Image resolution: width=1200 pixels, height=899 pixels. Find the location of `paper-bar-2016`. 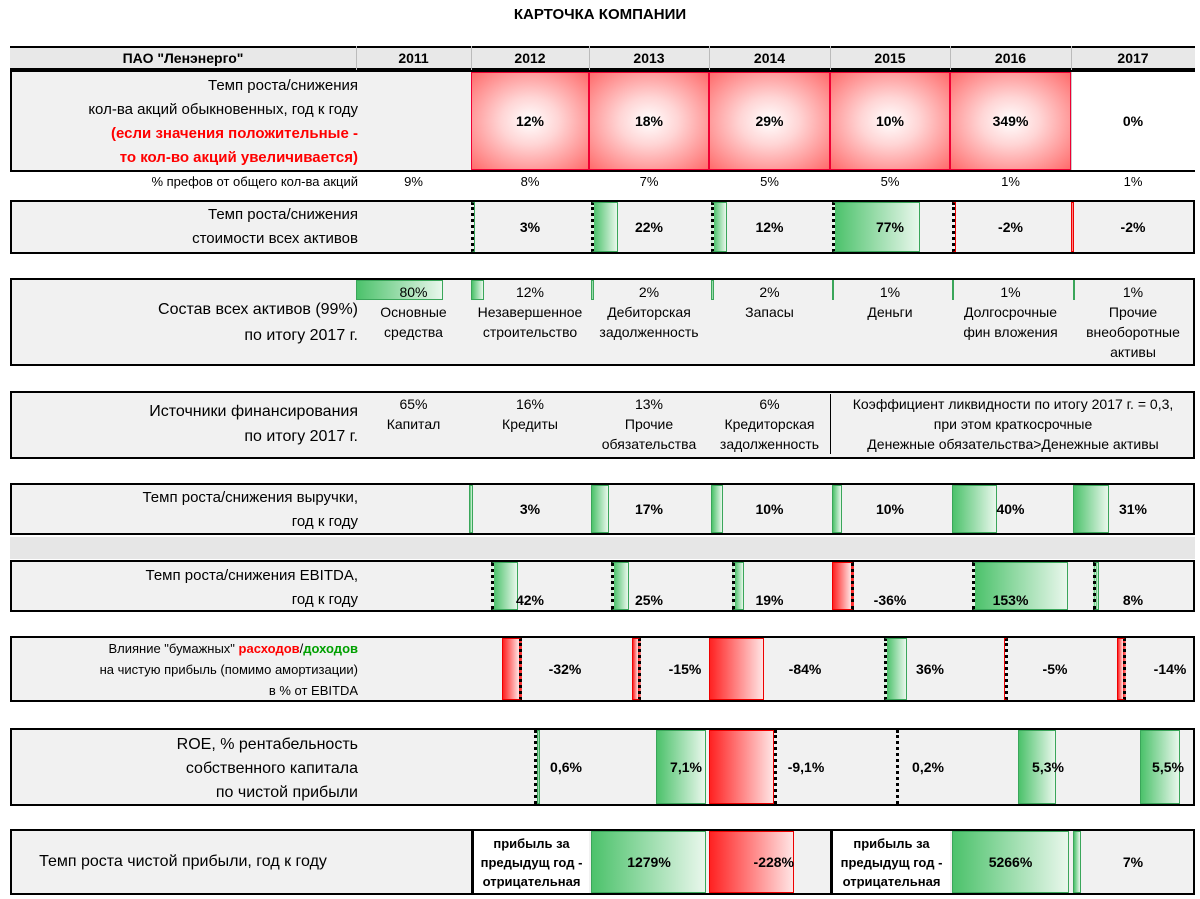

paper-bar-2016 is located at coordinates (1006, 669).